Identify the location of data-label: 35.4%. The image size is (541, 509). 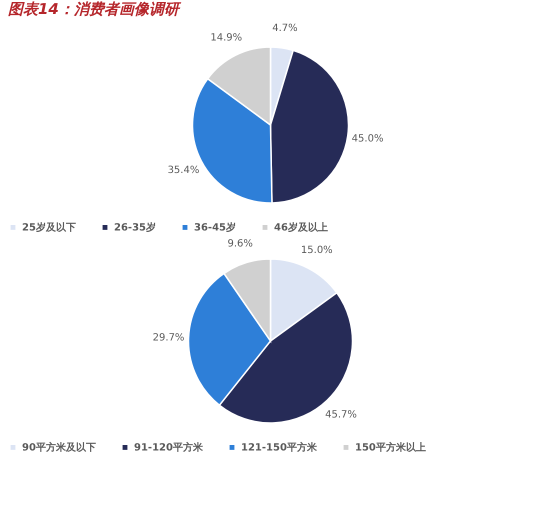
(184, 170).